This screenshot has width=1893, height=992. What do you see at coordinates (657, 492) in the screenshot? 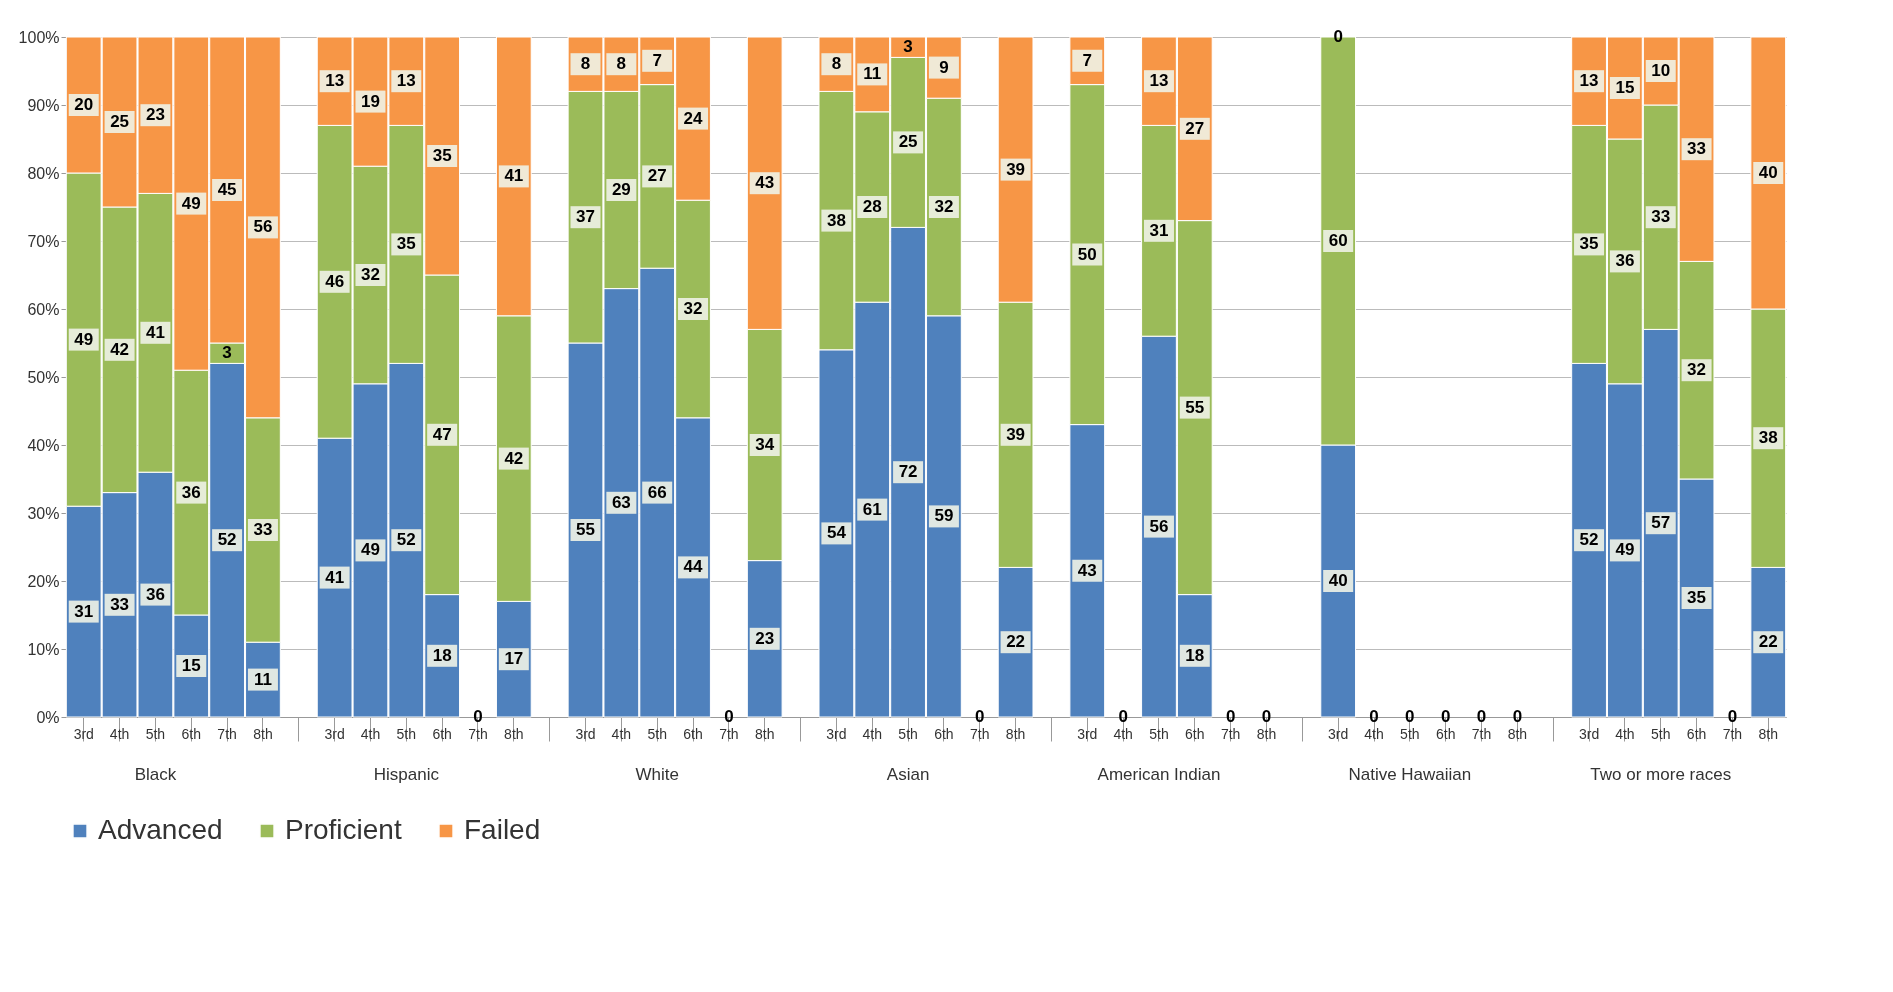
I see `data-label: 66` at bounding box center [657, 492].